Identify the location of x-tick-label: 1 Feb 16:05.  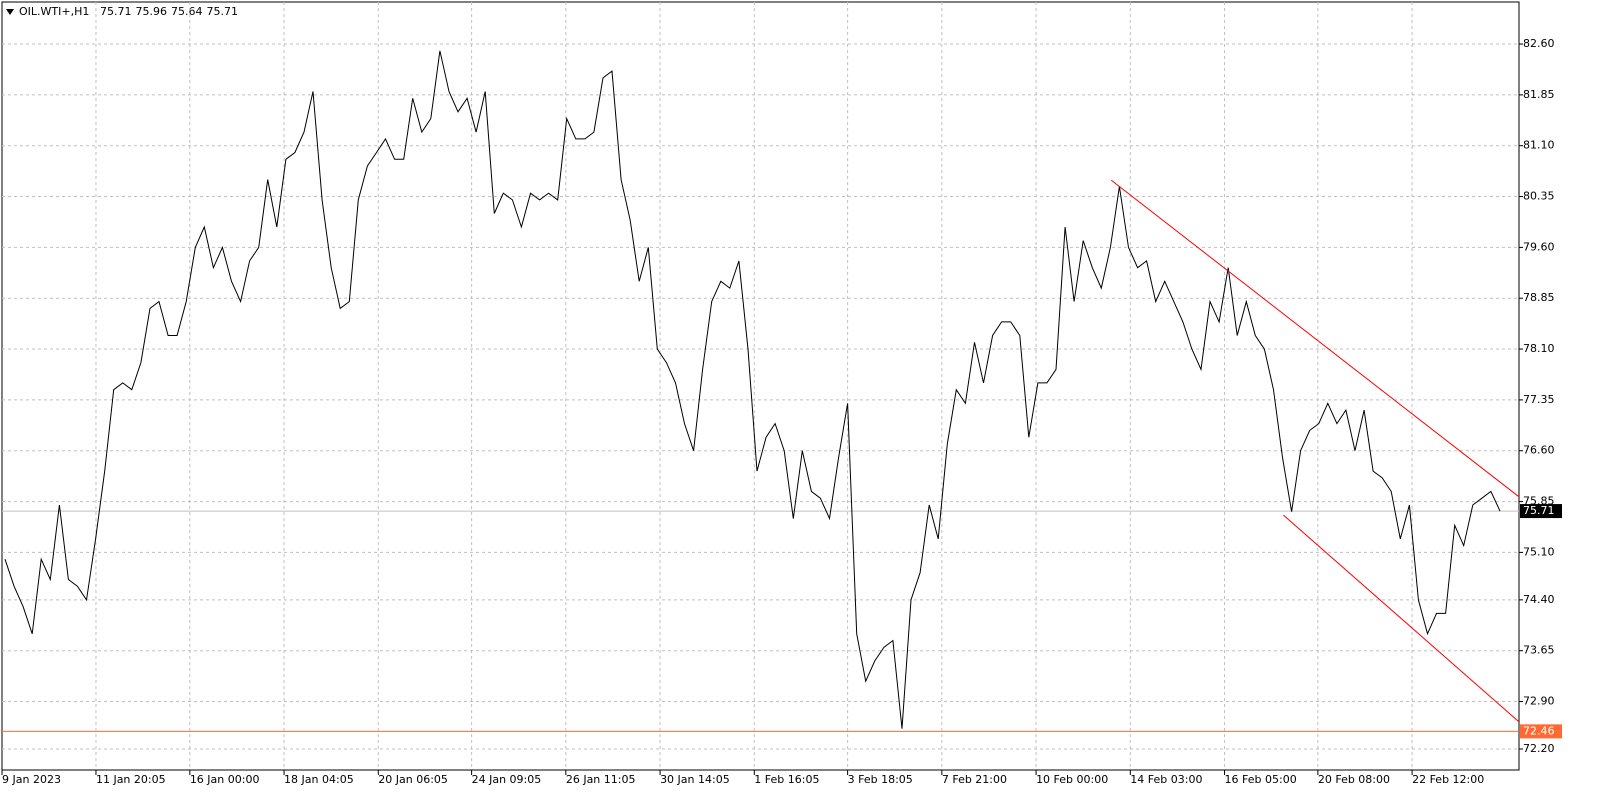
(786, 779).